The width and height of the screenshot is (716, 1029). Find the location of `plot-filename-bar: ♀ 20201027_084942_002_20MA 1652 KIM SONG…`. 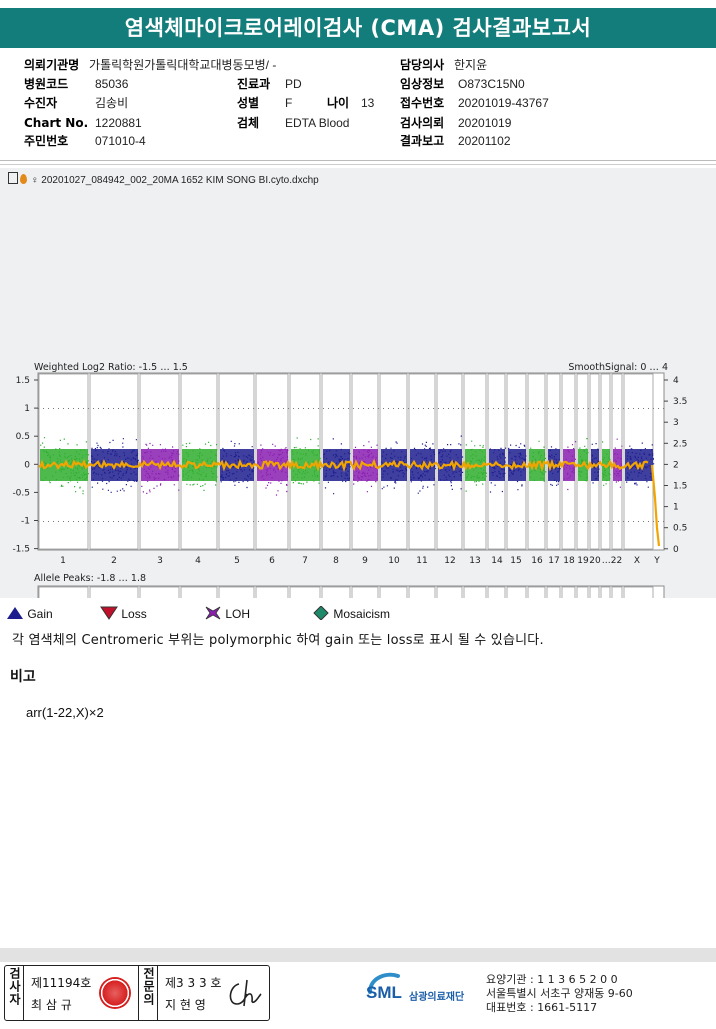

plot-filename-bar: ♀ 20201027_084942_002_20MA 1652 KIM SONG… is located at coordinates (163, 179).